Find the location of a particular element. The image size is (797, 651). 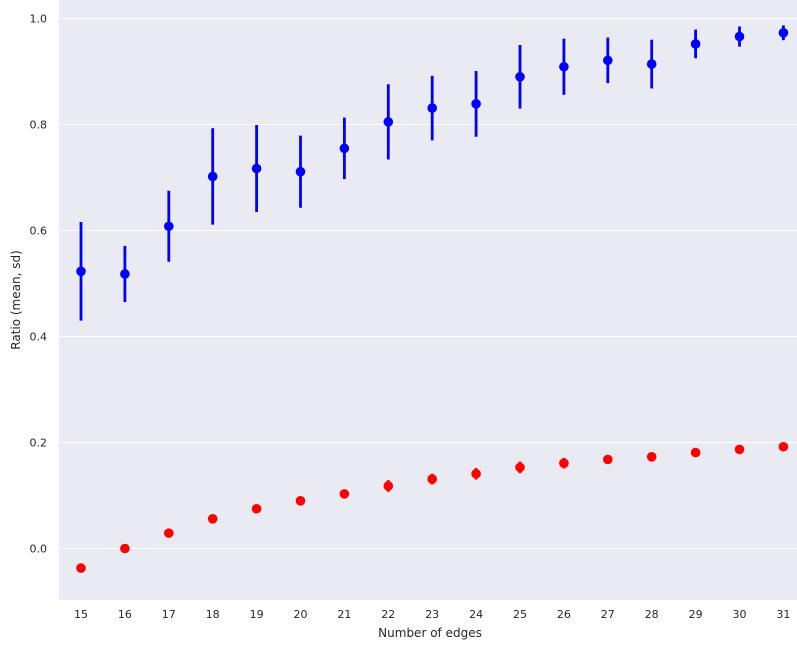

x-tick-label: 20 is located at coordinates (301, 614).